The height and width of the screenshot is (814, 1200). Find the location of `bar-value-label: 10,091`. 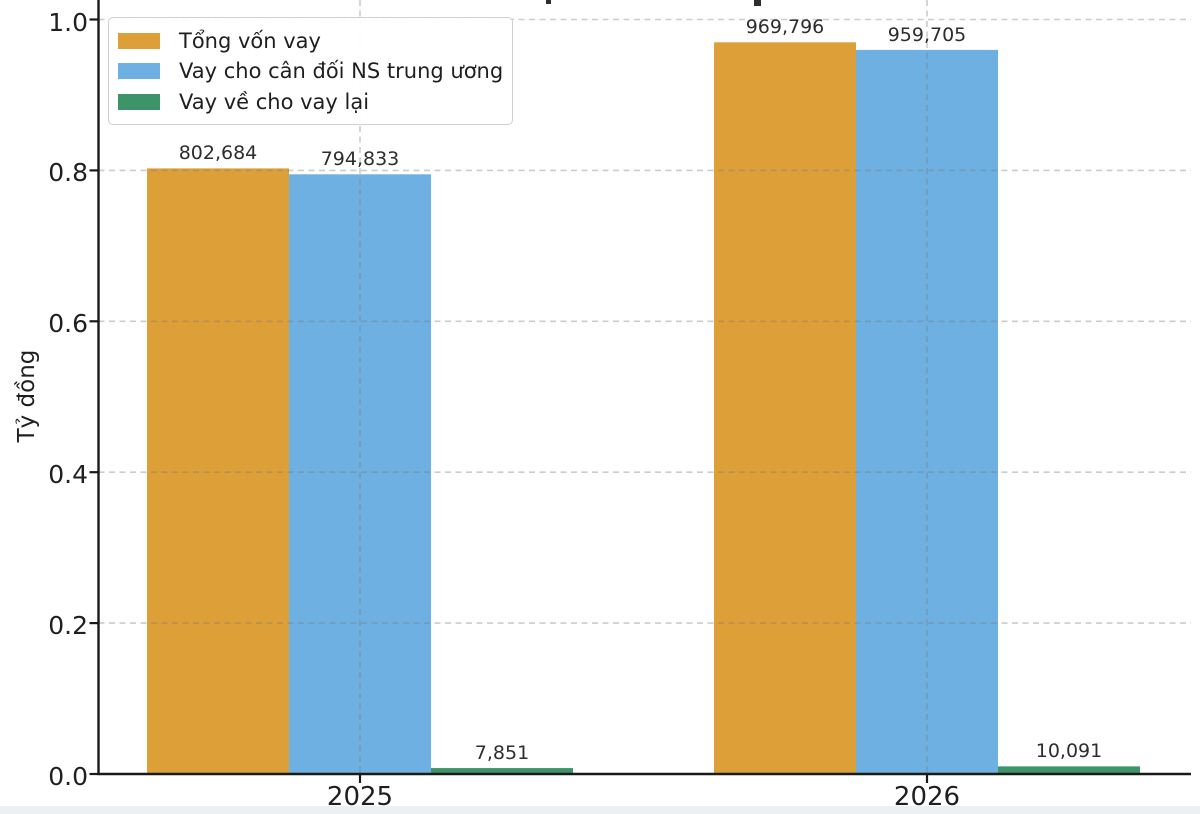

bar-value-label: 10,091 is located at coordinates (1069, 751).